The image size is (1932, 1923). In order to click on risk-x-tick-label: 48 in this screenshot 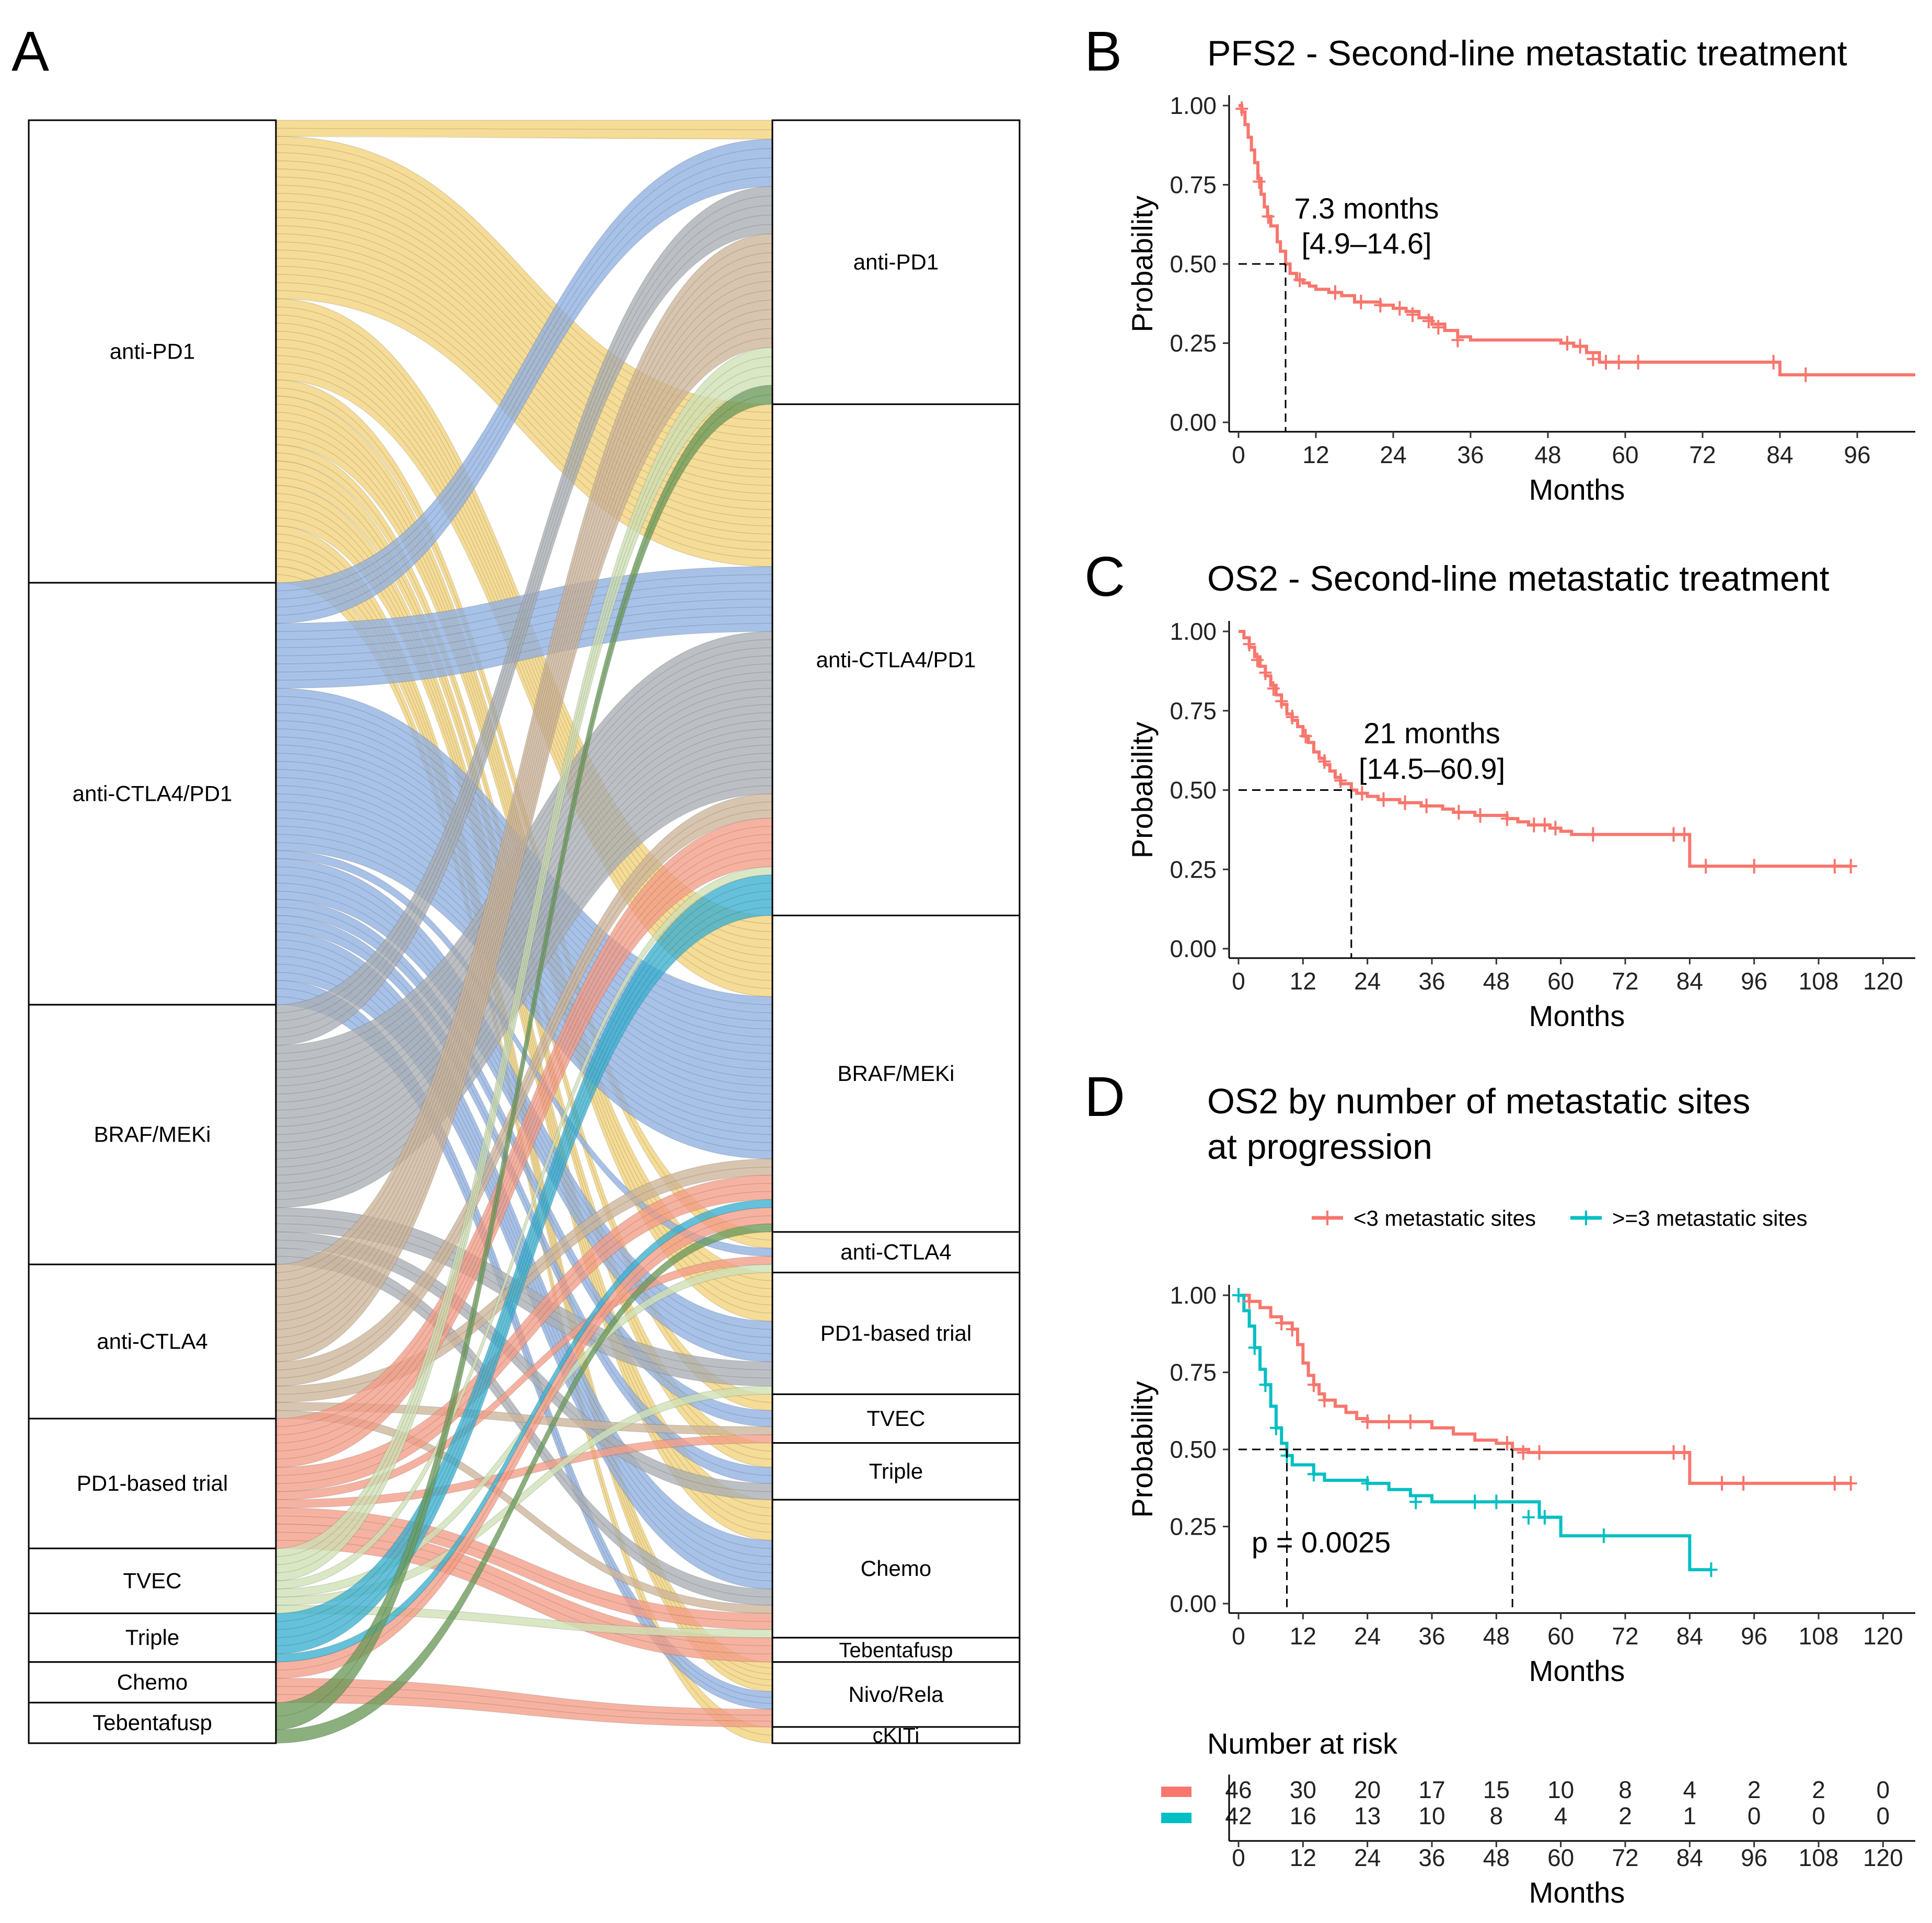, I will do `click(1496, 1857)`.